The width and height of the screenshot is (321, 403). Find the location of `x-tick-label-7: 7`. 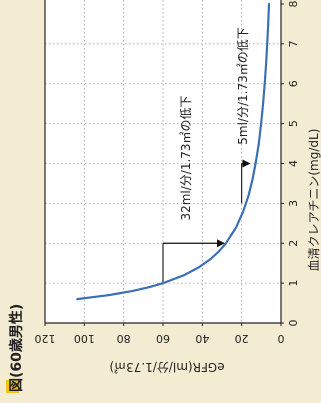

x-tick-label-7: 7 is located at coordinates (293, 43).